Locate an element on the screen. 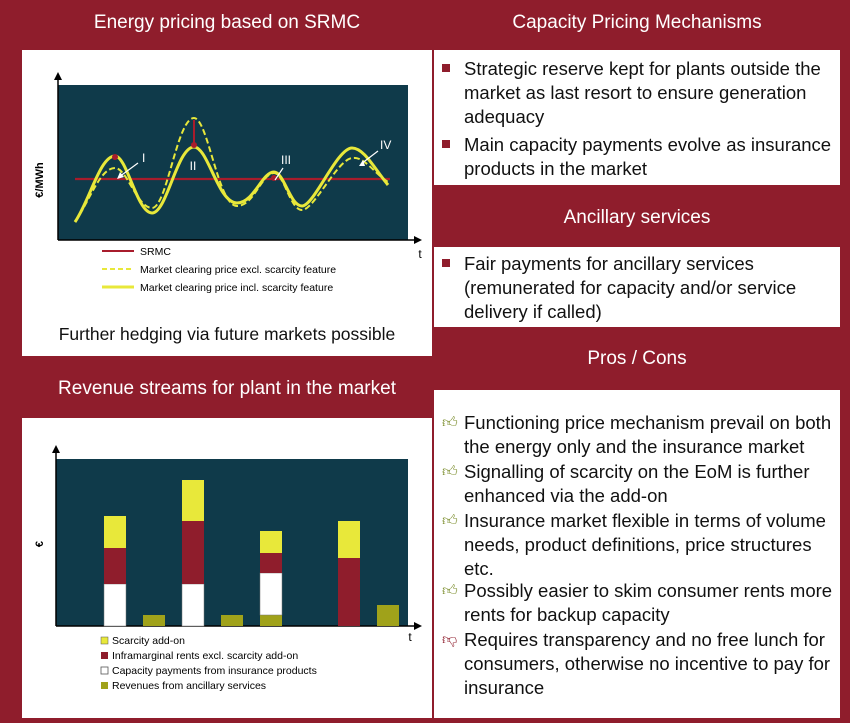 This screenshot has width=850, height=723. revenue-streams-header: Revenue streams for plant in the market is located at coordinates (227, 389).